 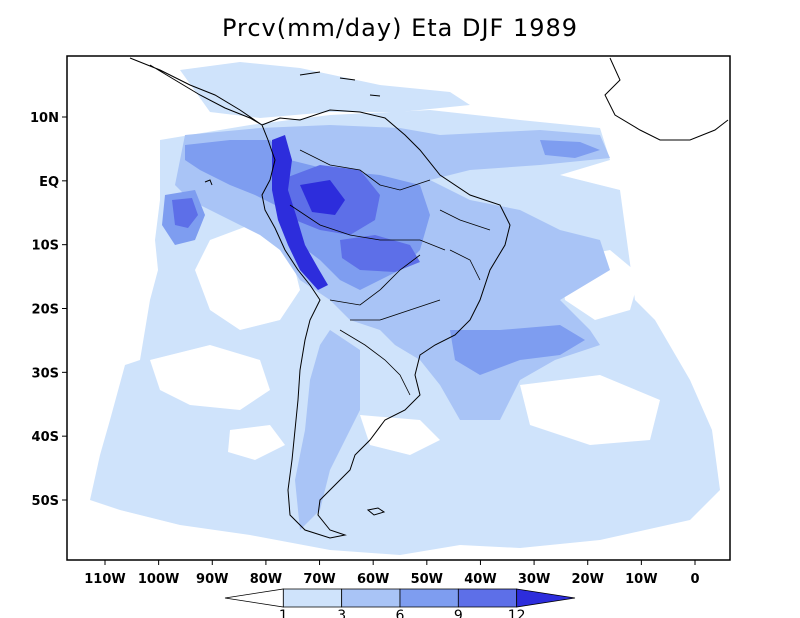 I want to click on lon-tick-label: 70W, so click(x=319, y=579).